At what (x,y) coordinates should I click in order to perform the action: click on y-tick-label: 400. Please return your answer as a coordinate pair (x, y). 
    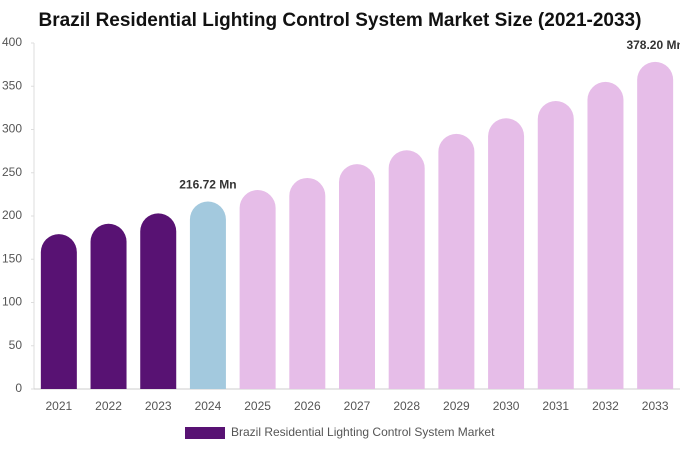
    Looking at the image, I should click on (12, 42).